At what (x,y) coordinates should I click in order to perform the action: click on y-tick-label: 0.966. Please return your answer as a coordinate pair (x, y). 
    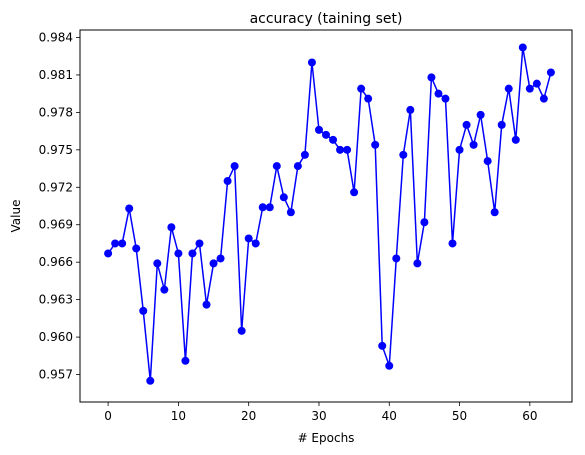
    Looking at the image, I should click on (56, 262).